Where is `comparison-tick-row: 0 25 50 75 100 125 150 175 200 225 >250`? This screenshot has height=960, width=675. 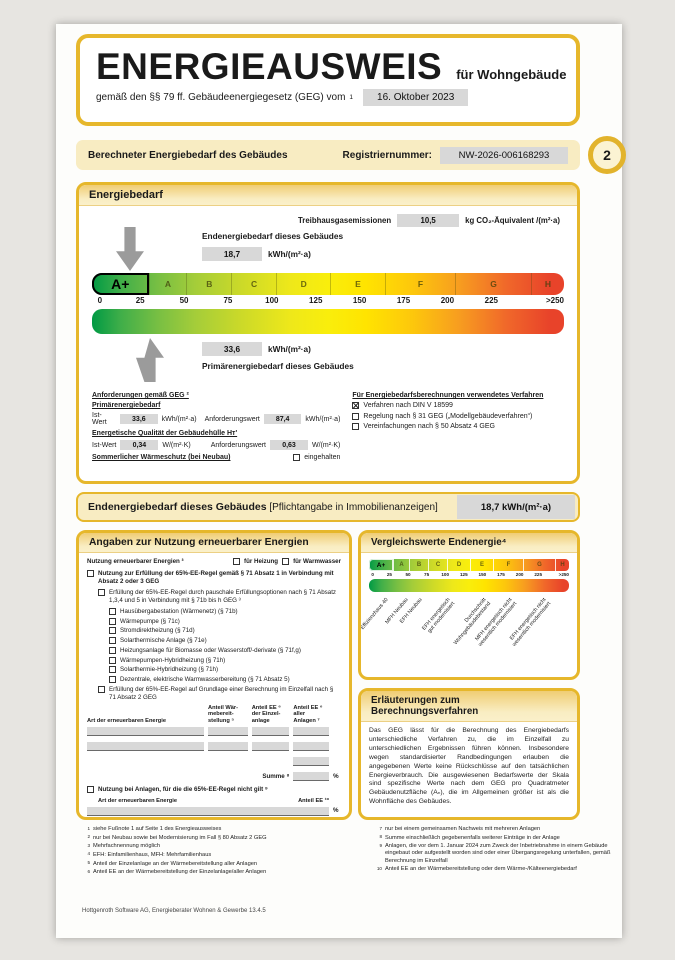 comparison-tick-row: 0 25 50 75 100 125 150 175 200 225 >250 is located at coordinates (469, 575).